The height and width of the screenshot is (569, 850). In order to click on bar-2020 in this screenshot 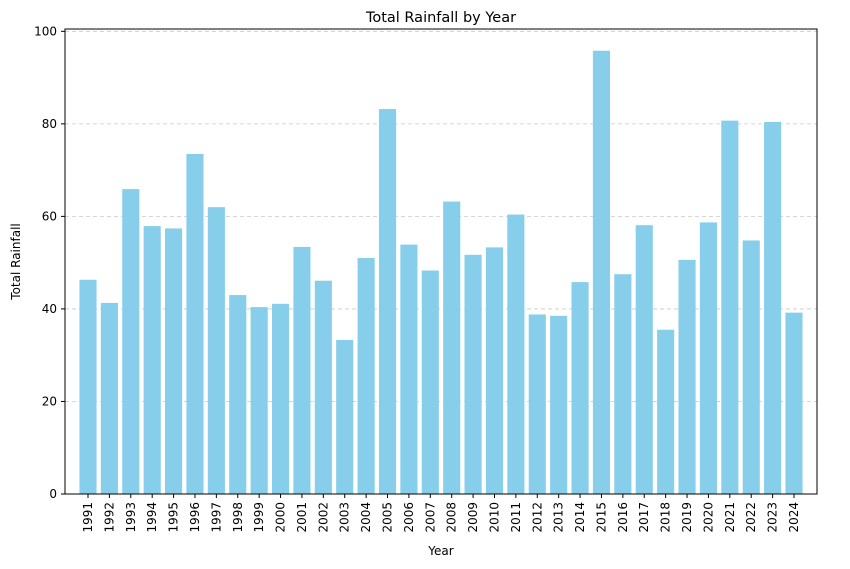, I will do `click(708, 358)`.